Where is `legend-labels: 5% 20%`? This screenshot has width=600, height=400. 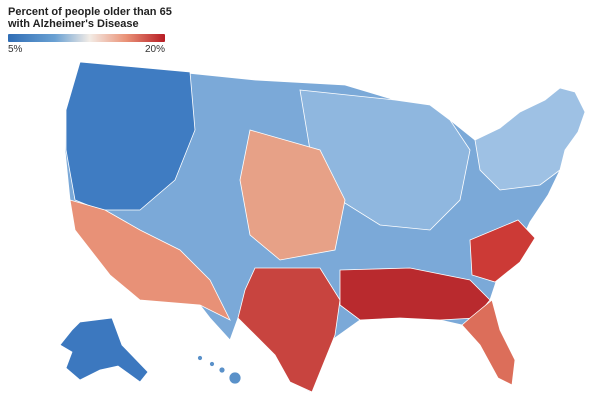
legend-labels: 5% 20% is located at coordinates (86, 50).